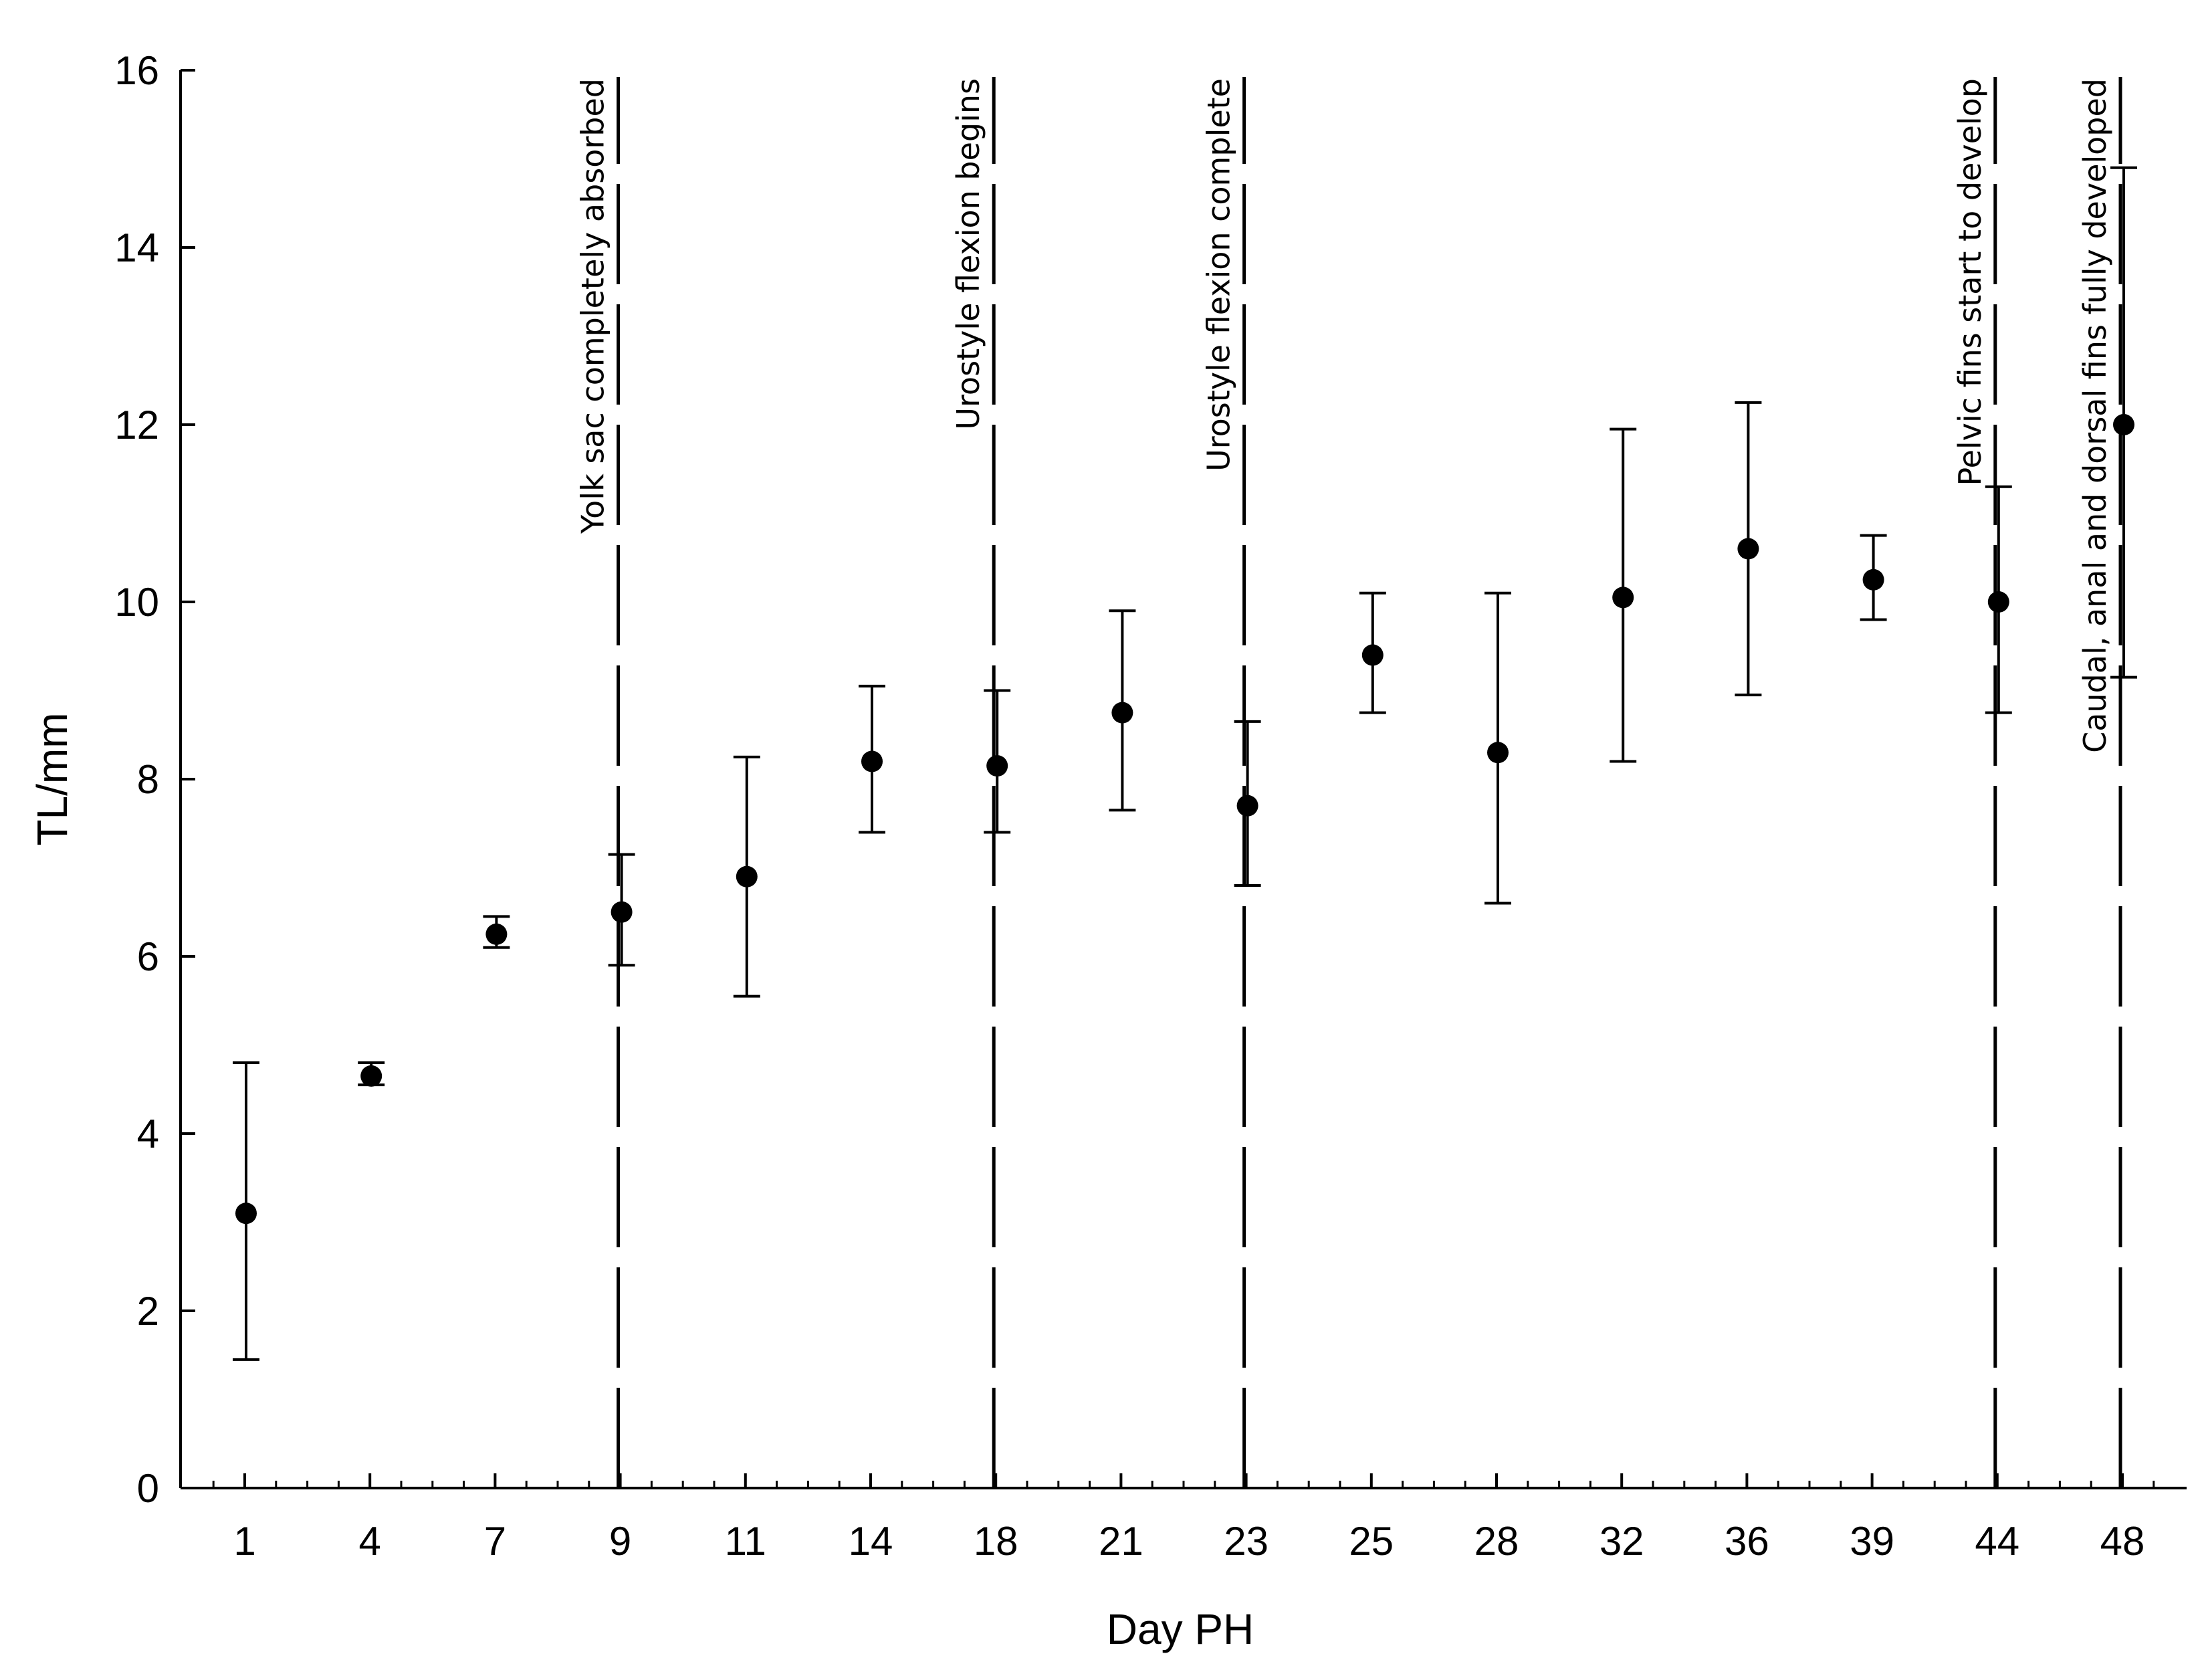 The width and height of the screenshot is (2204, 1680). Describe the element at coordinates (148, 1488) in the screenshot. I see `y-tick-label: 0` at that location.